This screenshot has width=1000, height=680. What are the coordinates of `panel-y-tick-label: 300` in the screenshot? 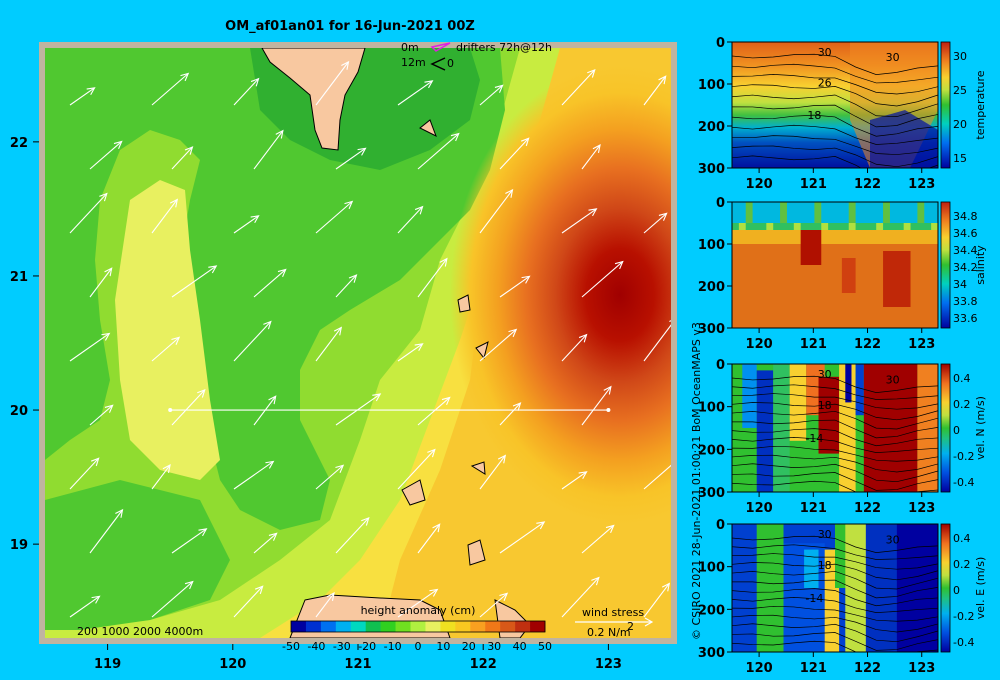 It's located at (711, 493).